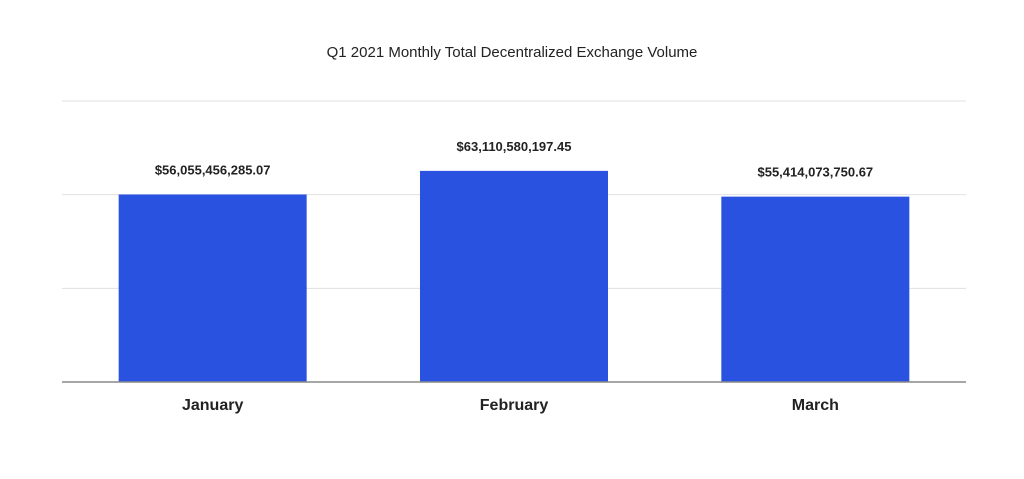 The width and height of the screenshot is (1024, 479). I want to click on data-label-march: $55,414,073,750.67, so click(815, 172).